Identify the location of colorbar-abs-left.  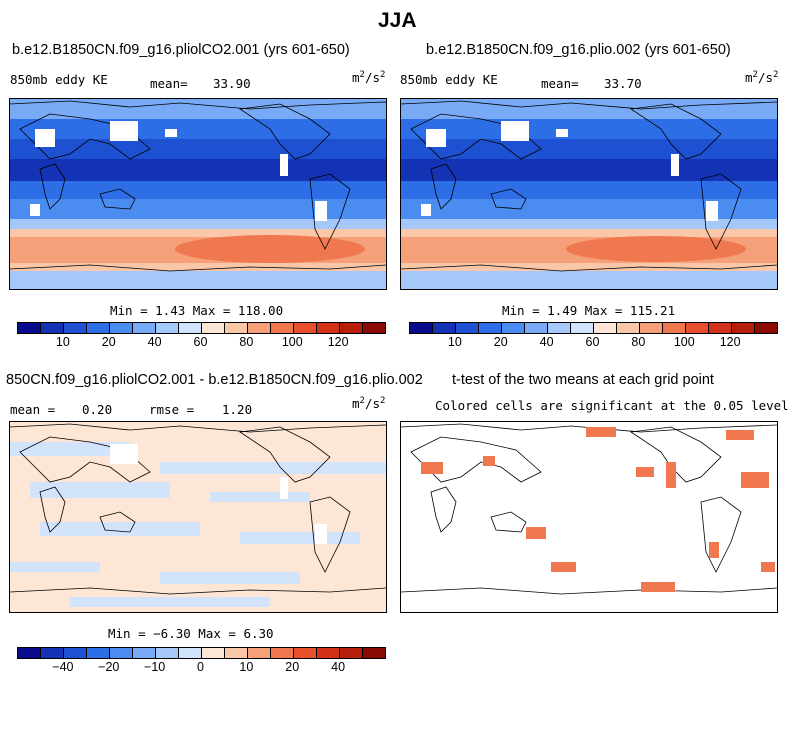
(201, 328).